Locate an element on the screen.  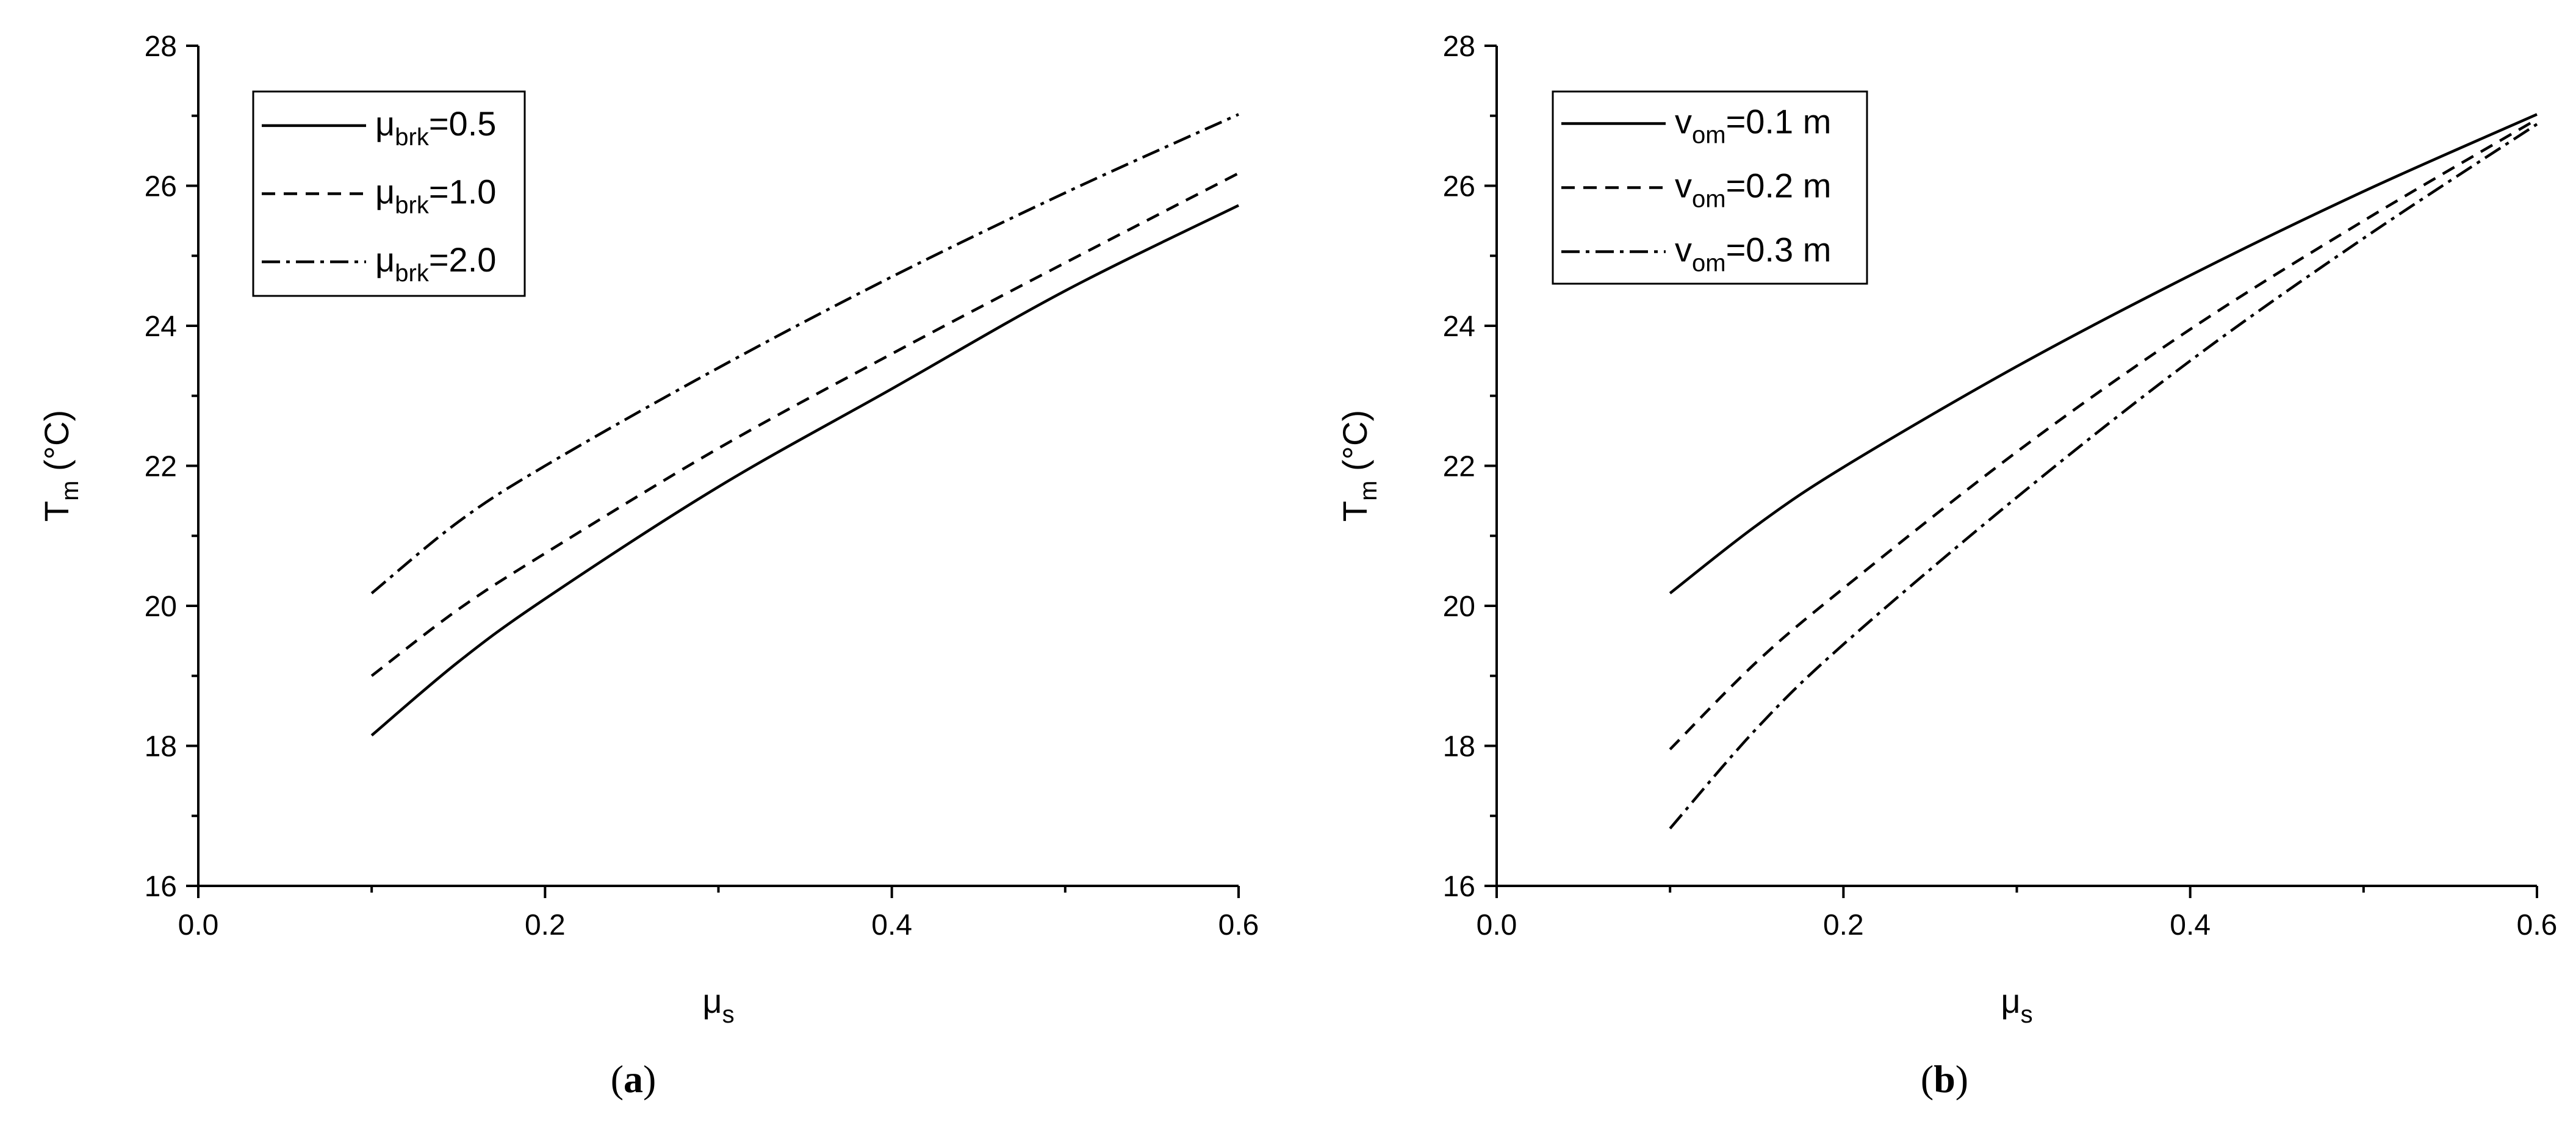
caption-letter: a is located at coordinates (633, 1079).